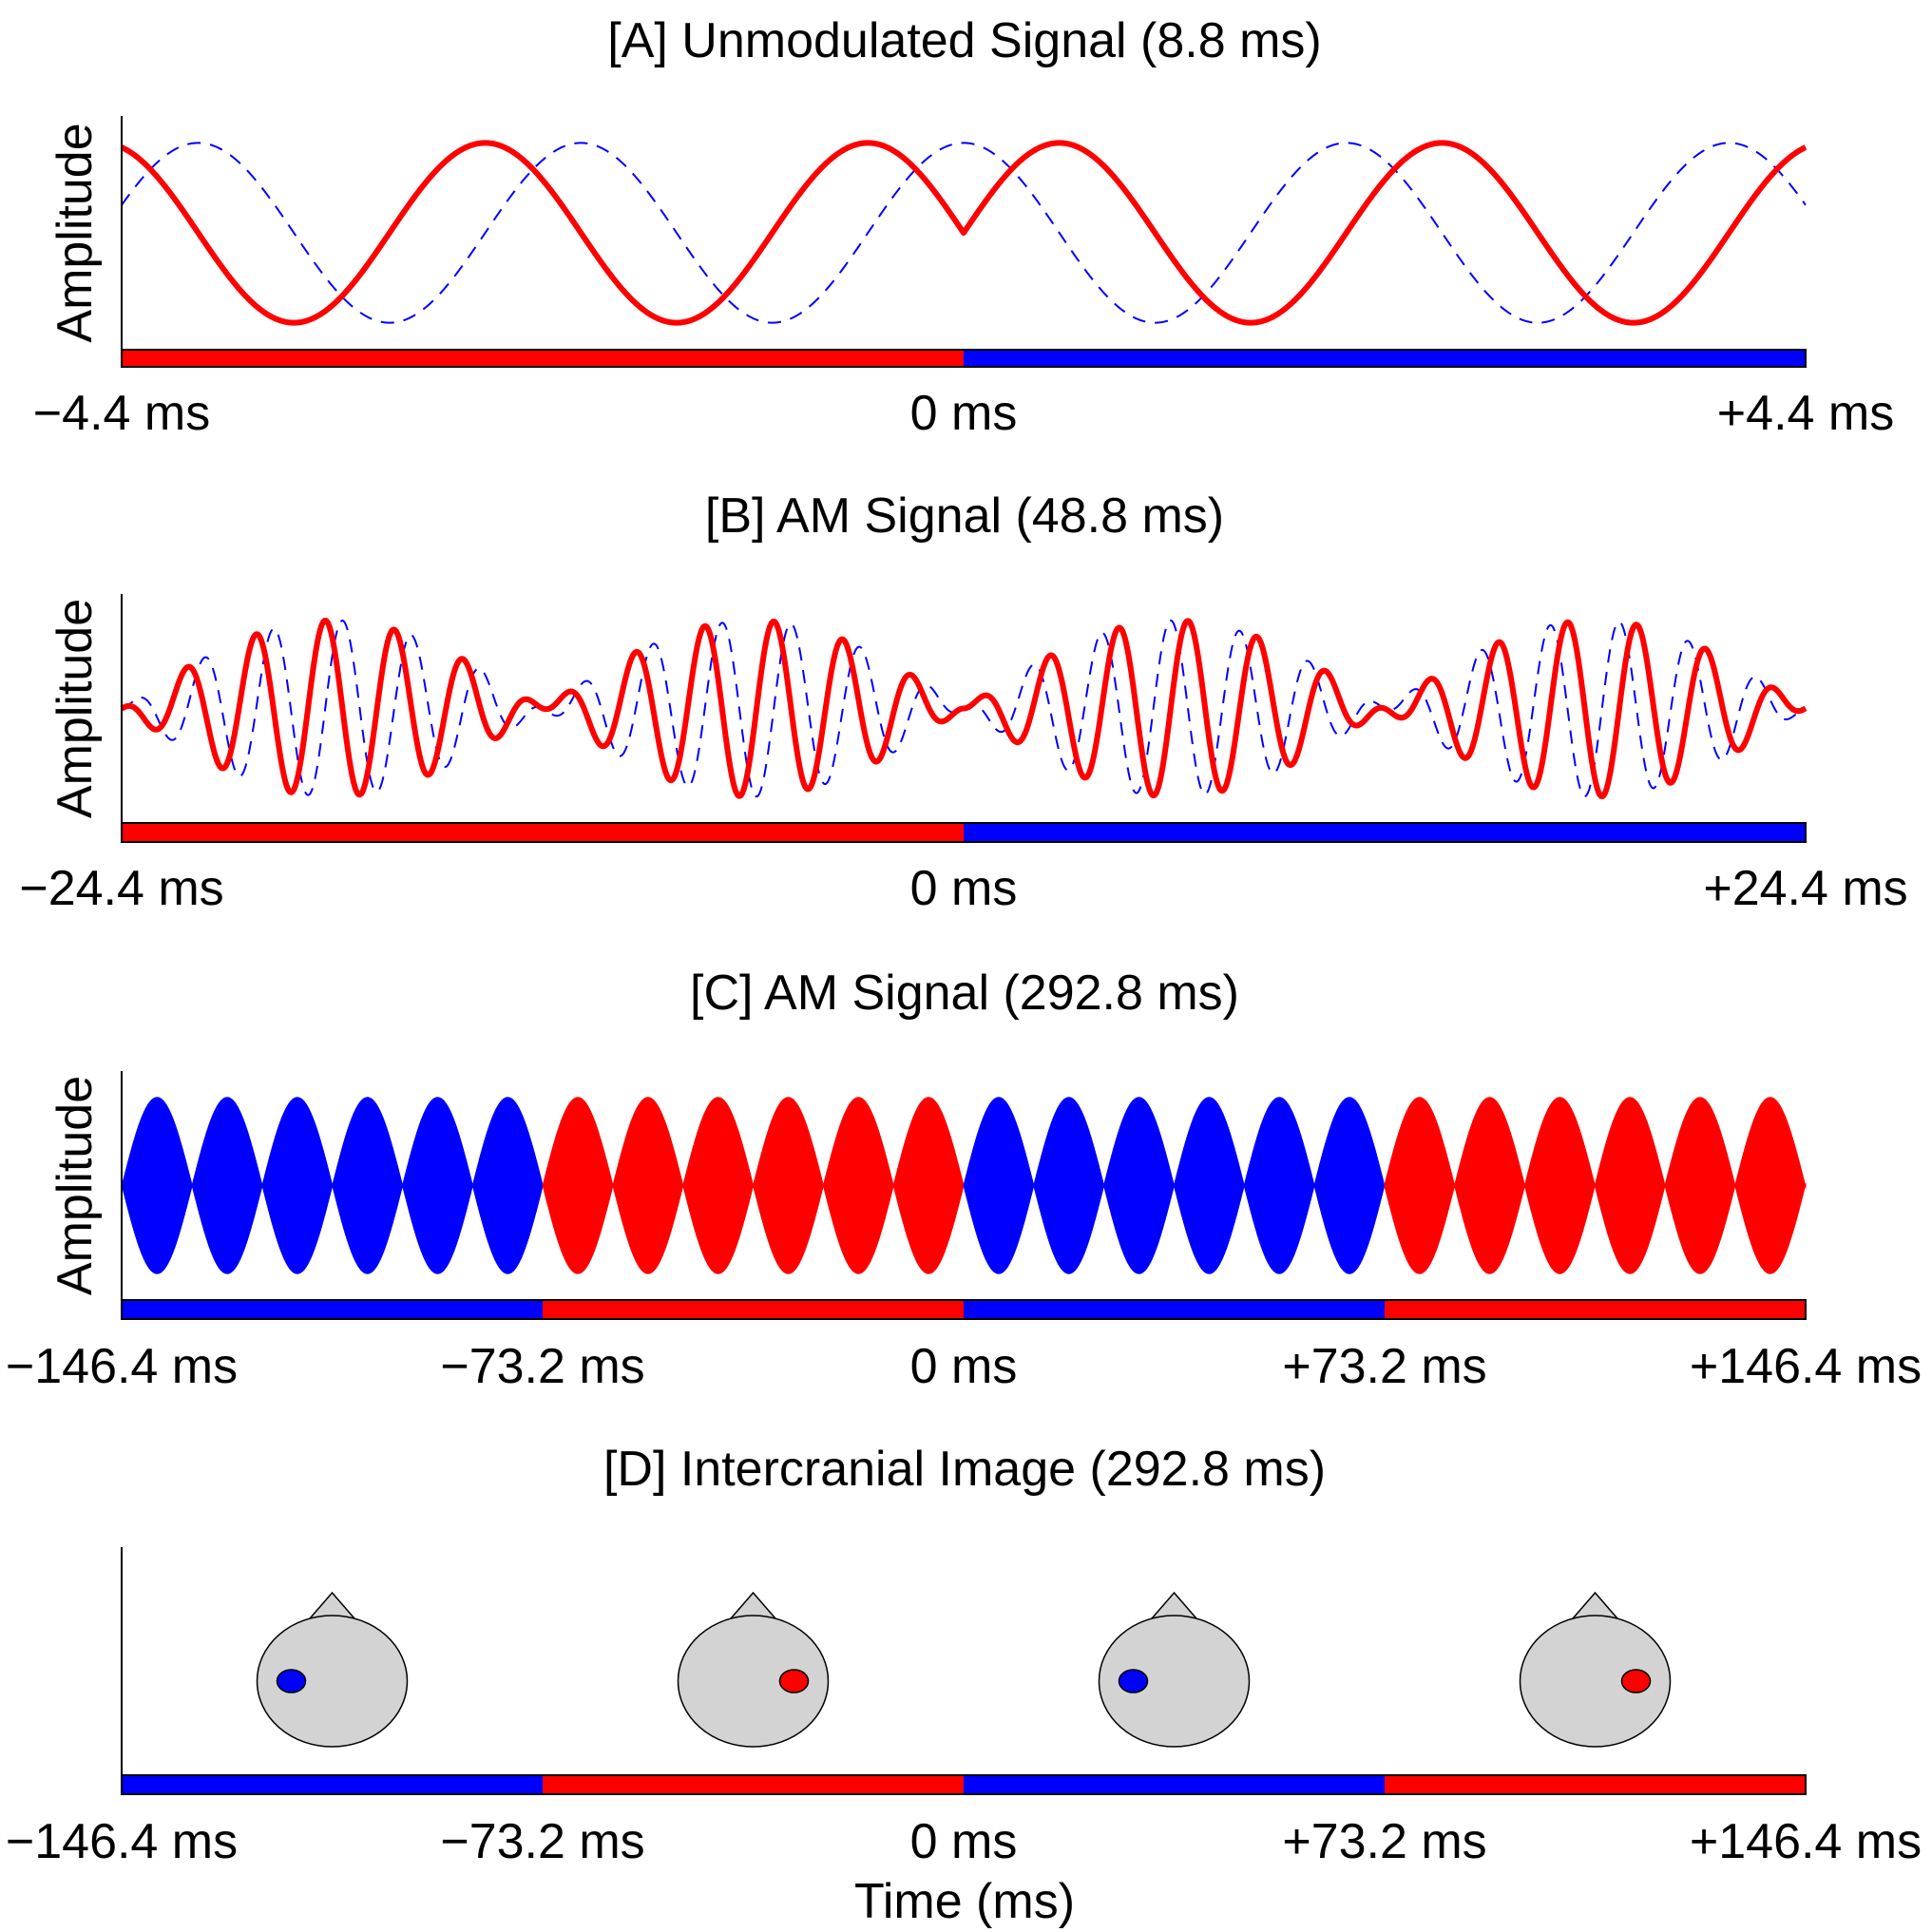 Image resolution: width=1932 pixels, height=1932 pixels. I want to click on panel-title: [A] Unmodulated Signal (8.8 ms), so click(964, 40).